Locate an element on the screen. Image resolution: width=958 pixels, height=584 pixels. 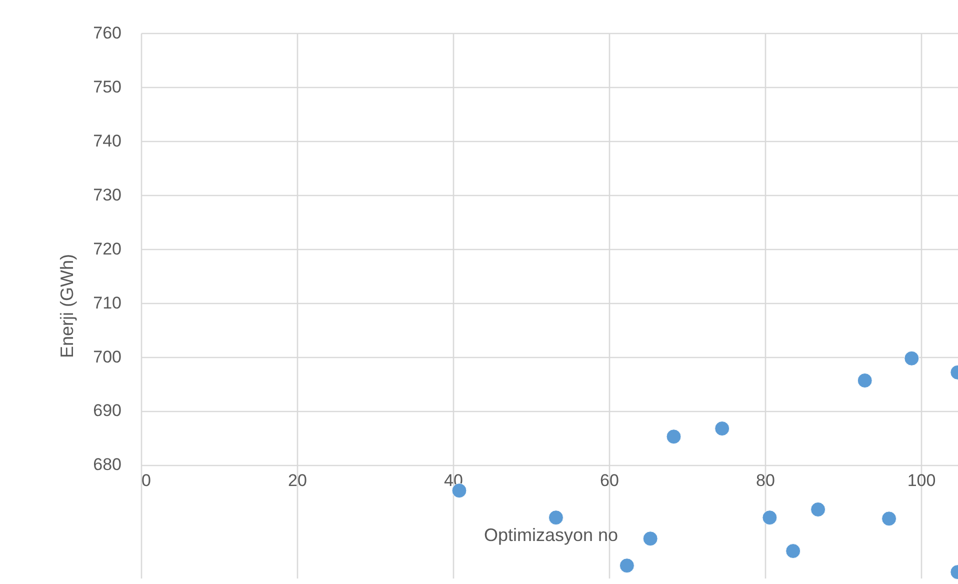
y-tick-label: 710 is located at coordinates (107, 302).